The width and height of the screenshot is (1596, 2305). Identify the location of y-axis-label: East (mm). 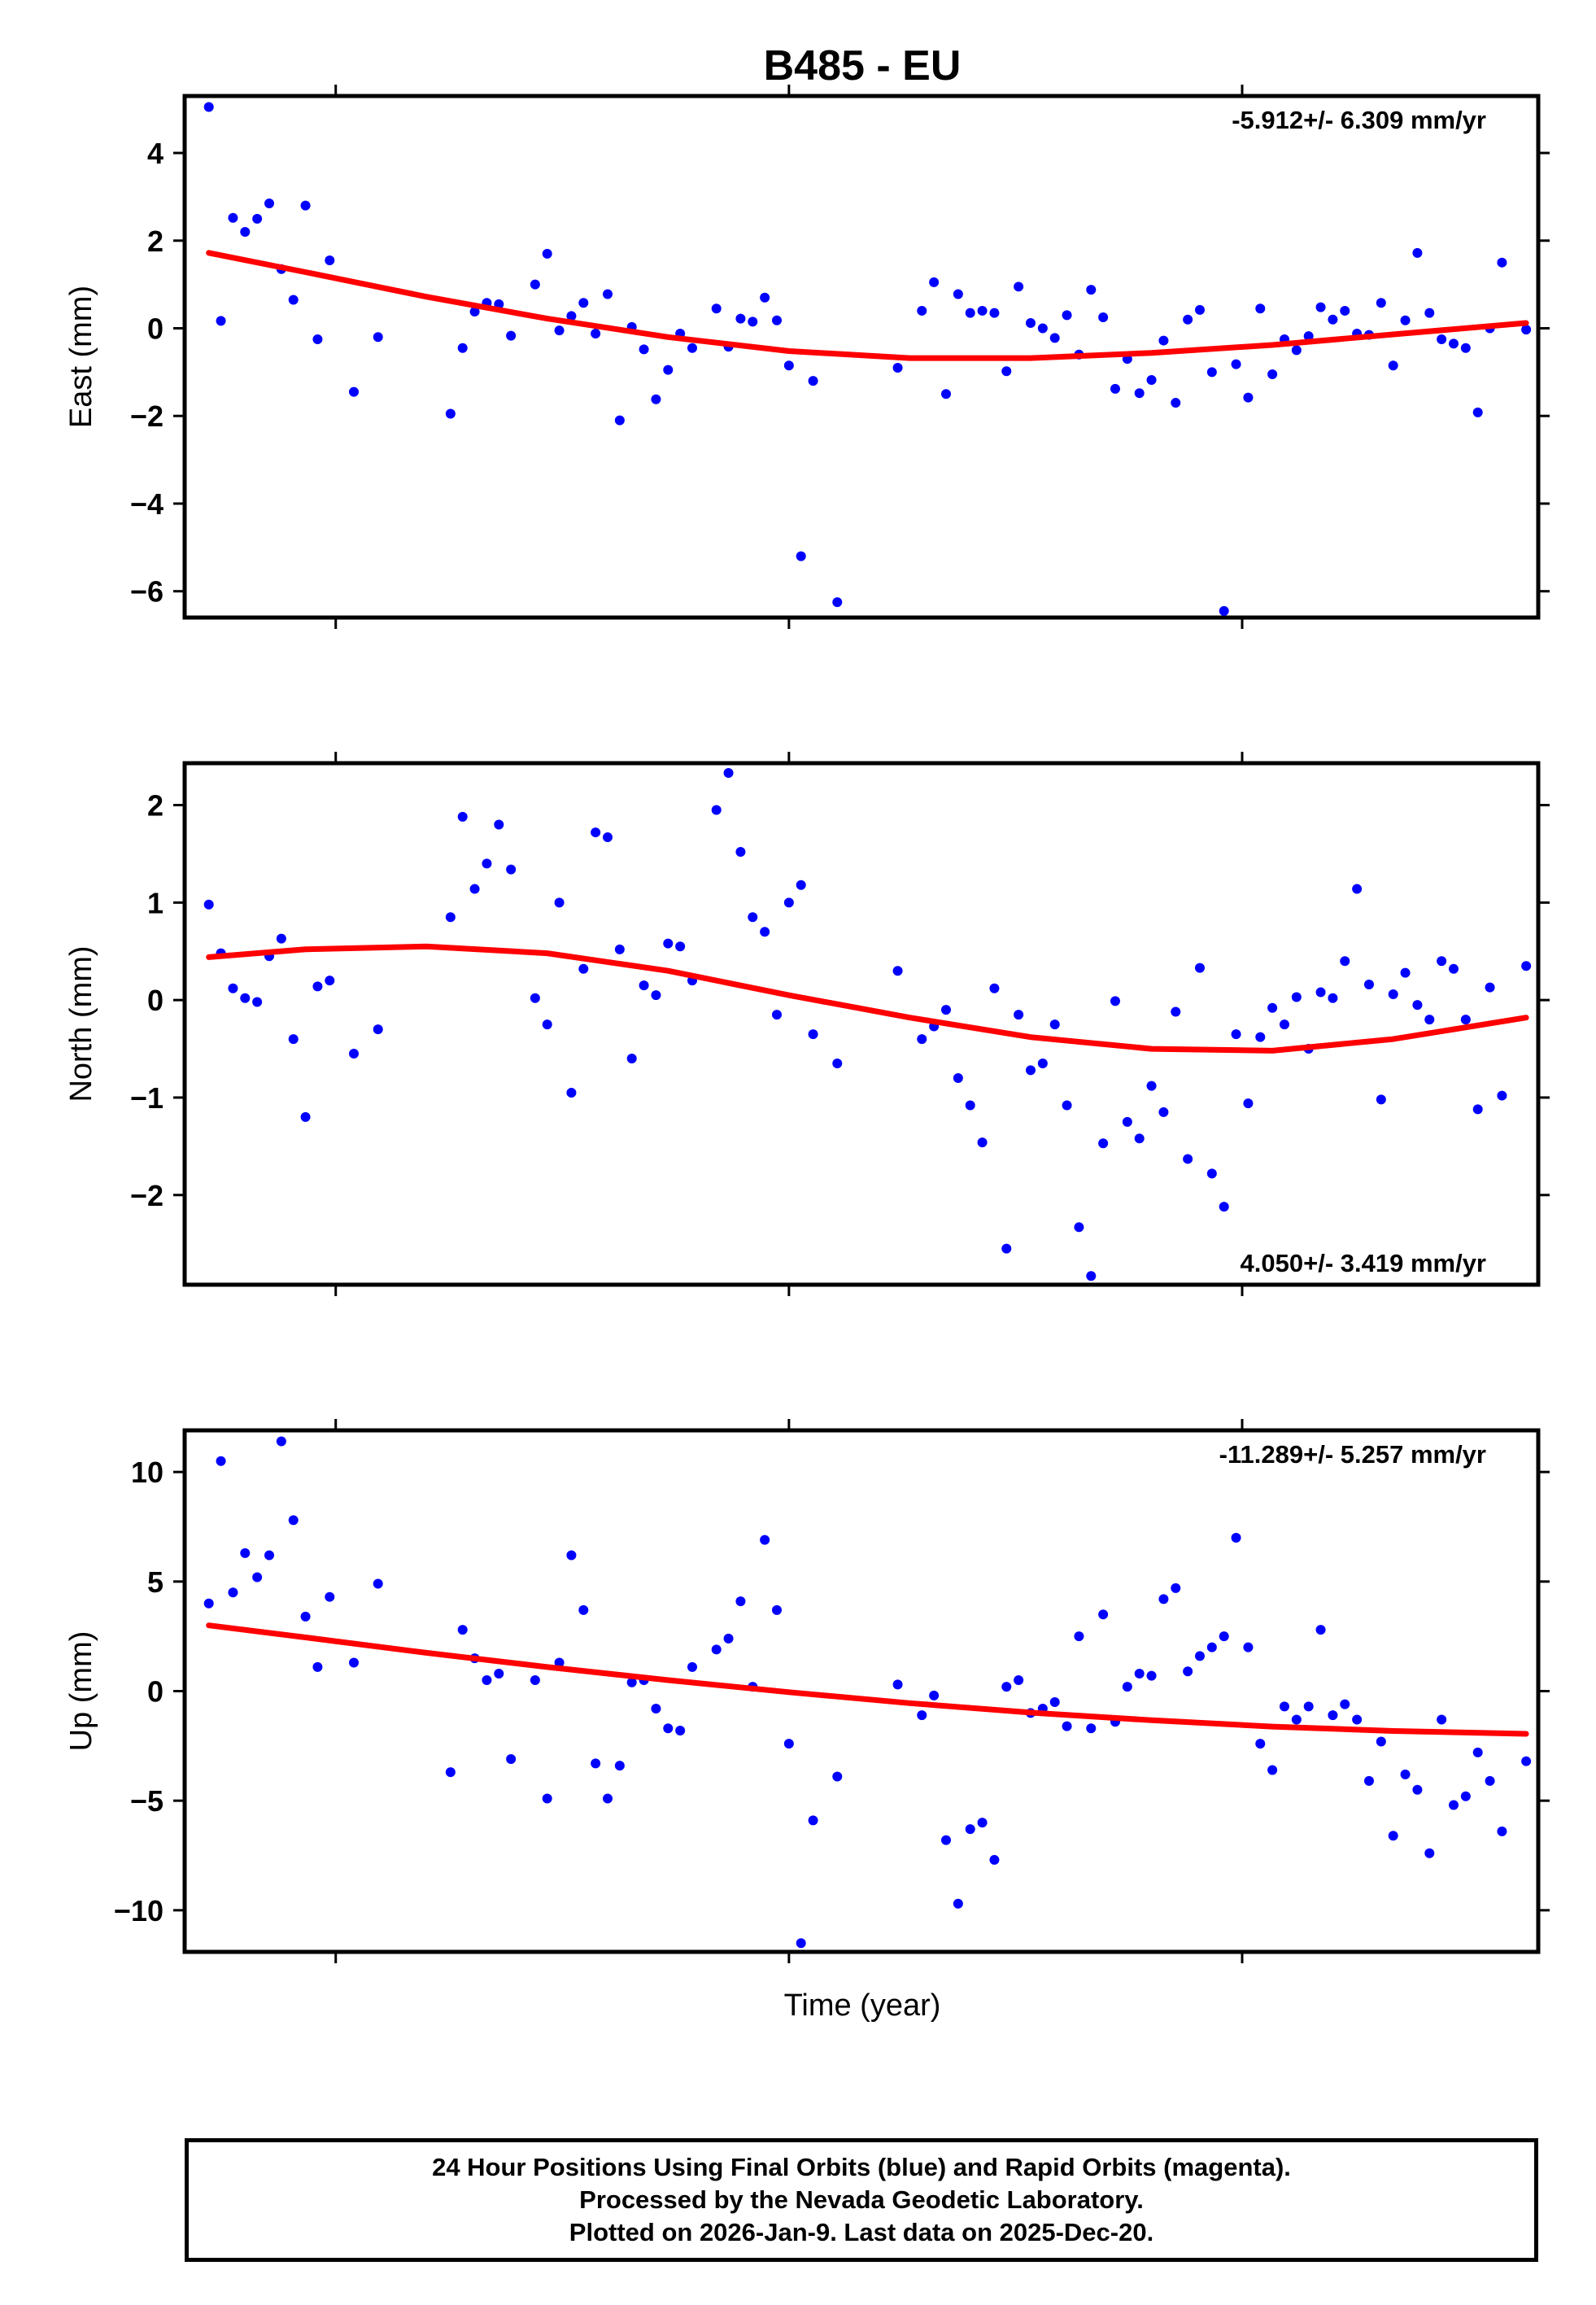
(81, 357).